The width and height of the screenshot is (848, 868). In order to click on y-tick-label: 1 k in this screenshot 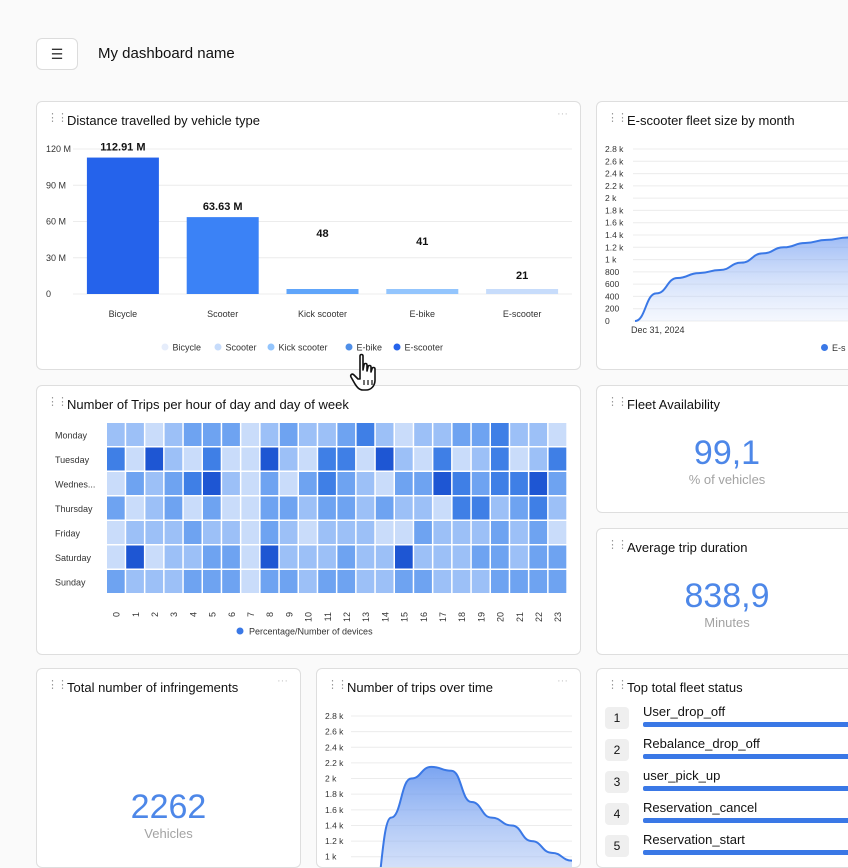, I will do `click(331, 857)`.